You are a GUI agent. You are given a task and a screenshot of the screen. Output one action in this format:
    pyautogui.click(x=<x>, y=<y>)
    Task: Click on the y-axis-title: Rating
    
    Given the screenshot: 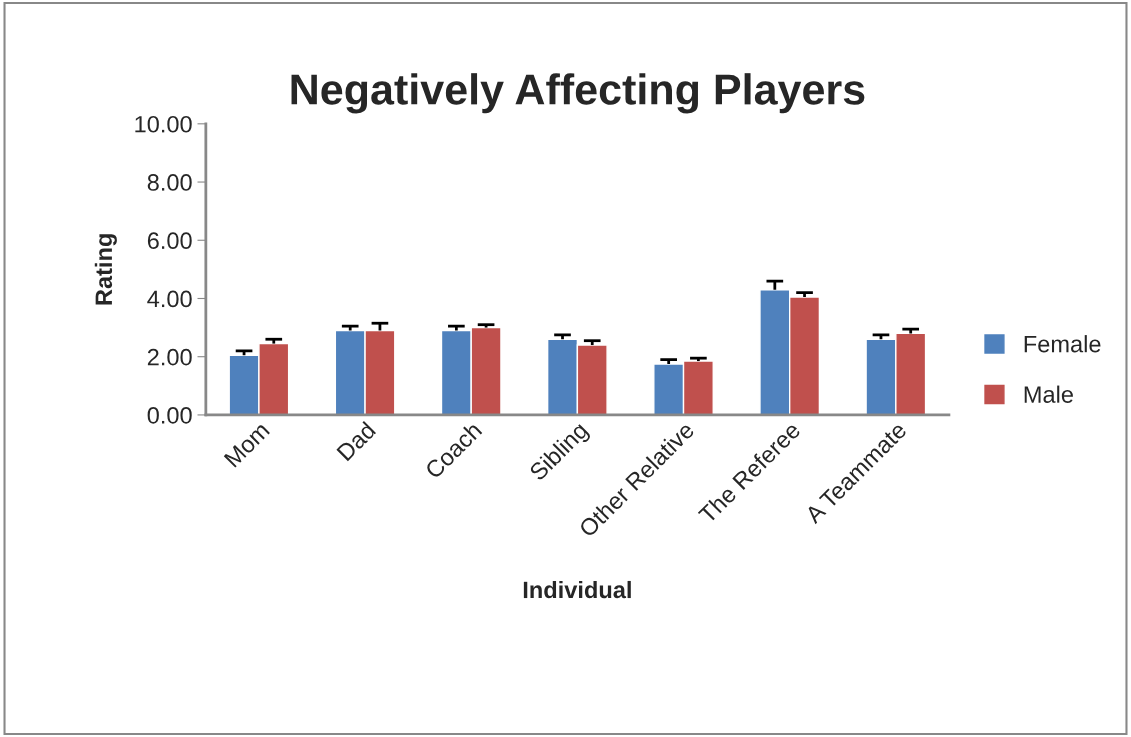 What is the action you would take?
    pyautogui.click(x=105, y=269)
    